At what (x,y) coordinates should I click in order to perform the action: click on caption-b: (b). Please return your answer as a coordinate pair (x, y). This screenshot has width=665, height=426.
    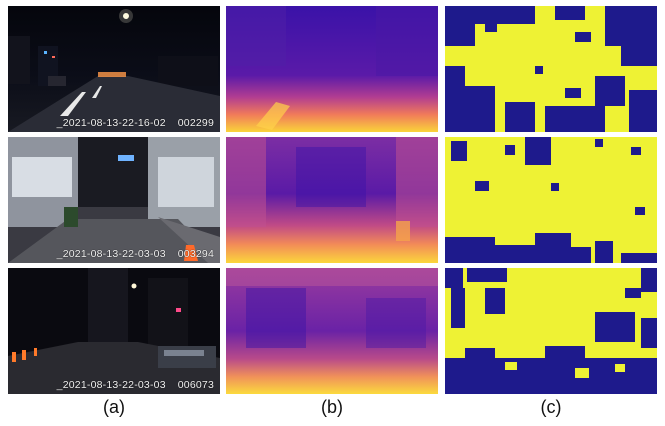
    Looking at the image, I should click on (332, 407).